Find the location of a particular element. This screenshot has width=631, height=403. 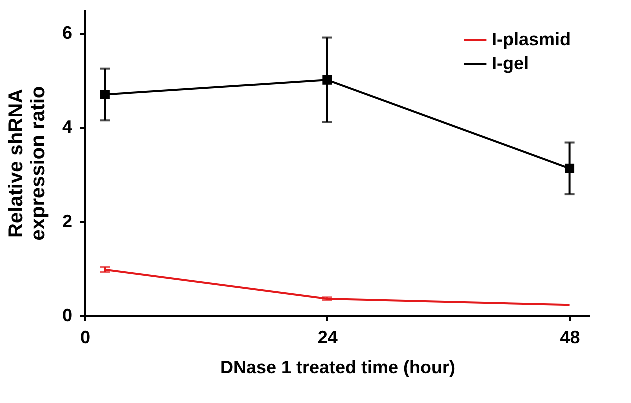

x-tick-label: 0 is located at coordinates (85, 338).